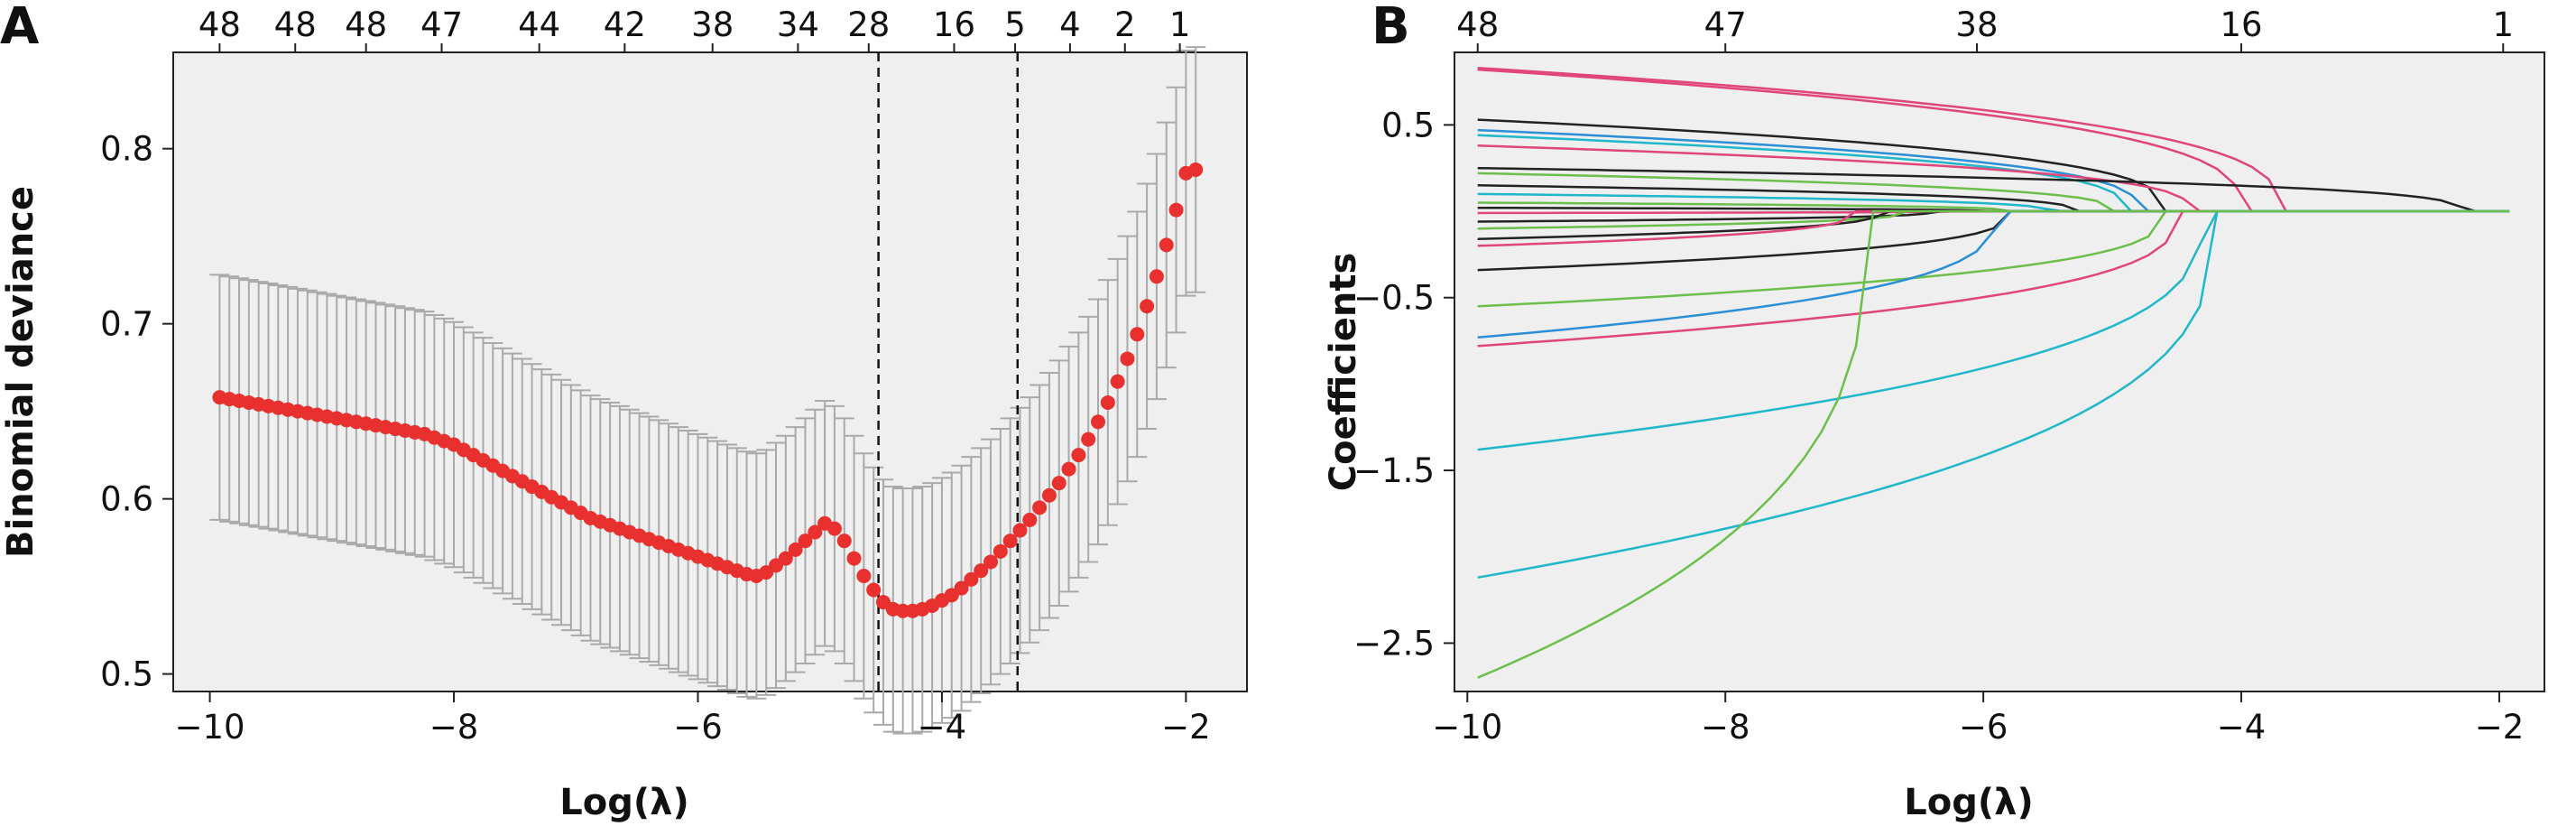 This screenshot has height=826, width=2576. Describe the element at coordinates (623, 802) in the screenshot. I see `panel-a-xlabel: Log(λ)` at that location.